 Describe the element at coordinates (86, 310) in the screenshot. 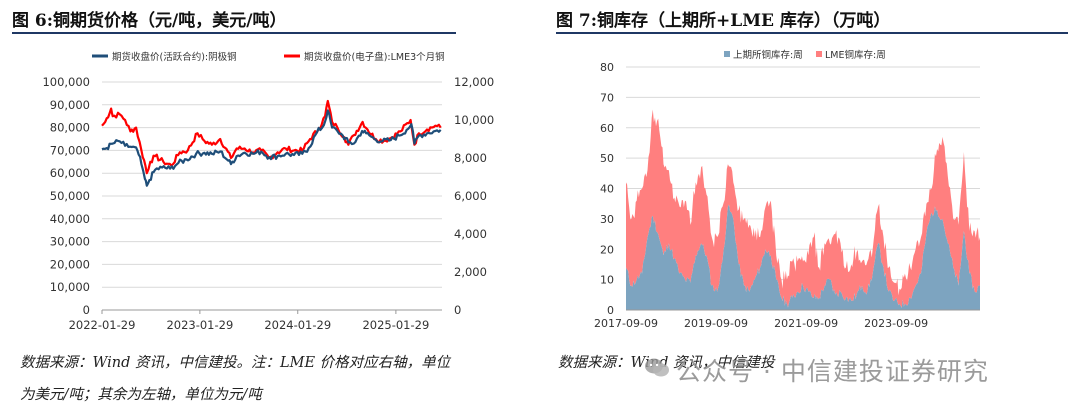

I see `y-left-tick-label: 0` at that location.